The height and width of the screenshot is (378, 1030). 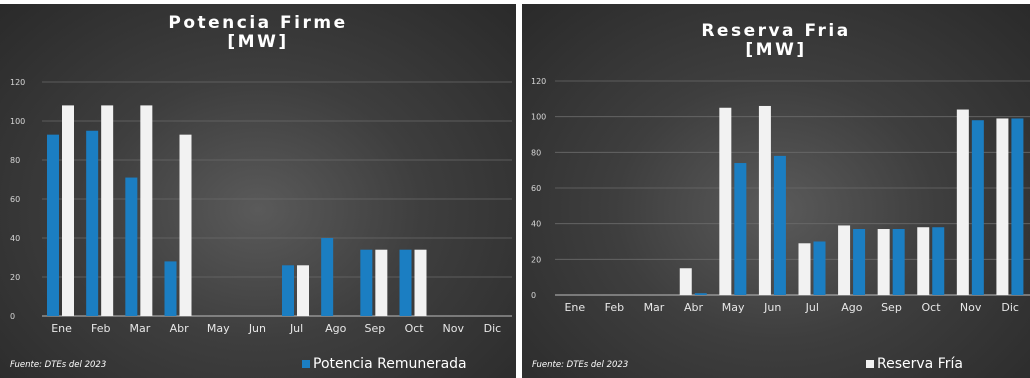 I want to click on legend: Reserva Fría, so click(x=914, y=364).